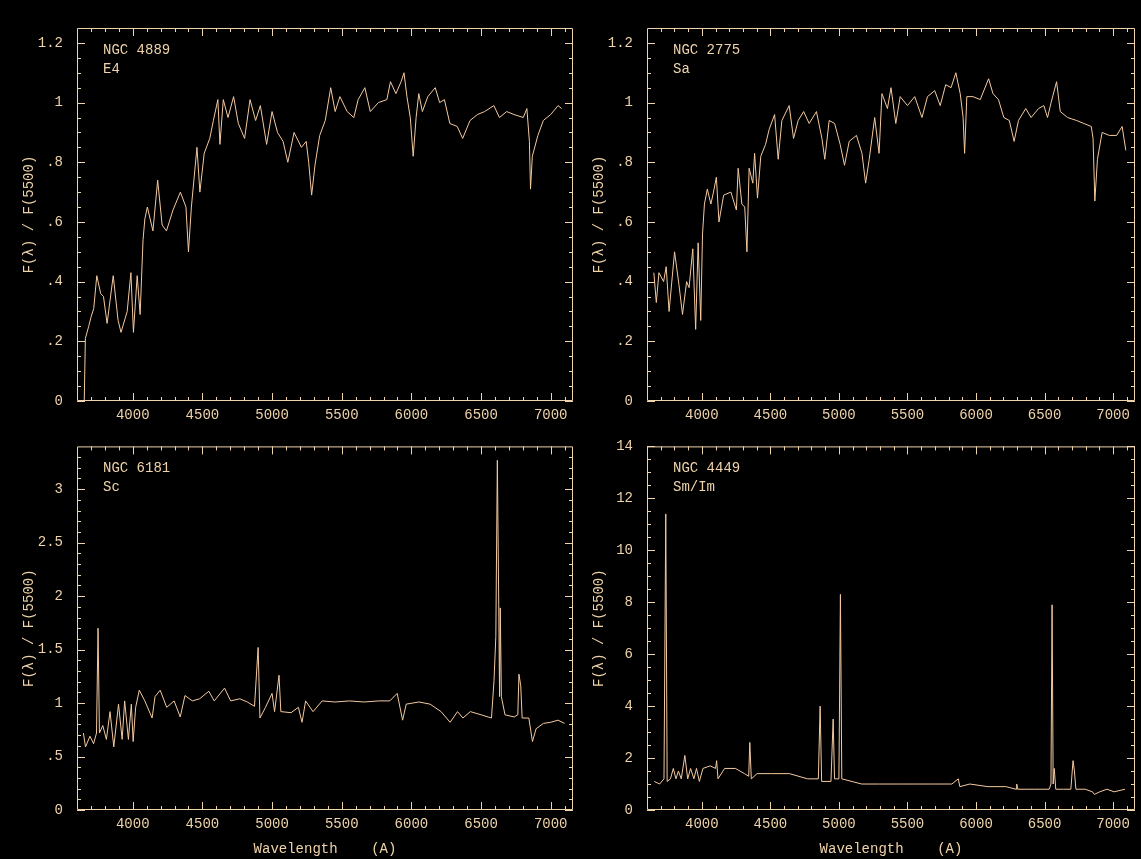 Image resolution: width=1141 pixels, height=859 pixels. Describe the element at coordinates (50, 649) in the screenshot. I see `y-tick-label: 1.5` at that location.